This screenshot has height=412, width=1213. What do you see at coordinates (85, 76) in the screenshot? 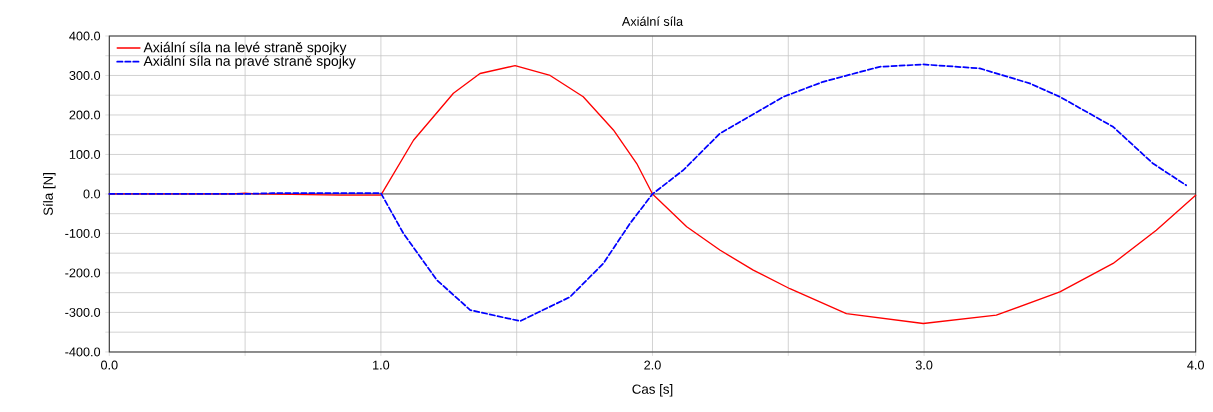
I see `y-tick-label: 300.0` at bounding box center [85, 76].